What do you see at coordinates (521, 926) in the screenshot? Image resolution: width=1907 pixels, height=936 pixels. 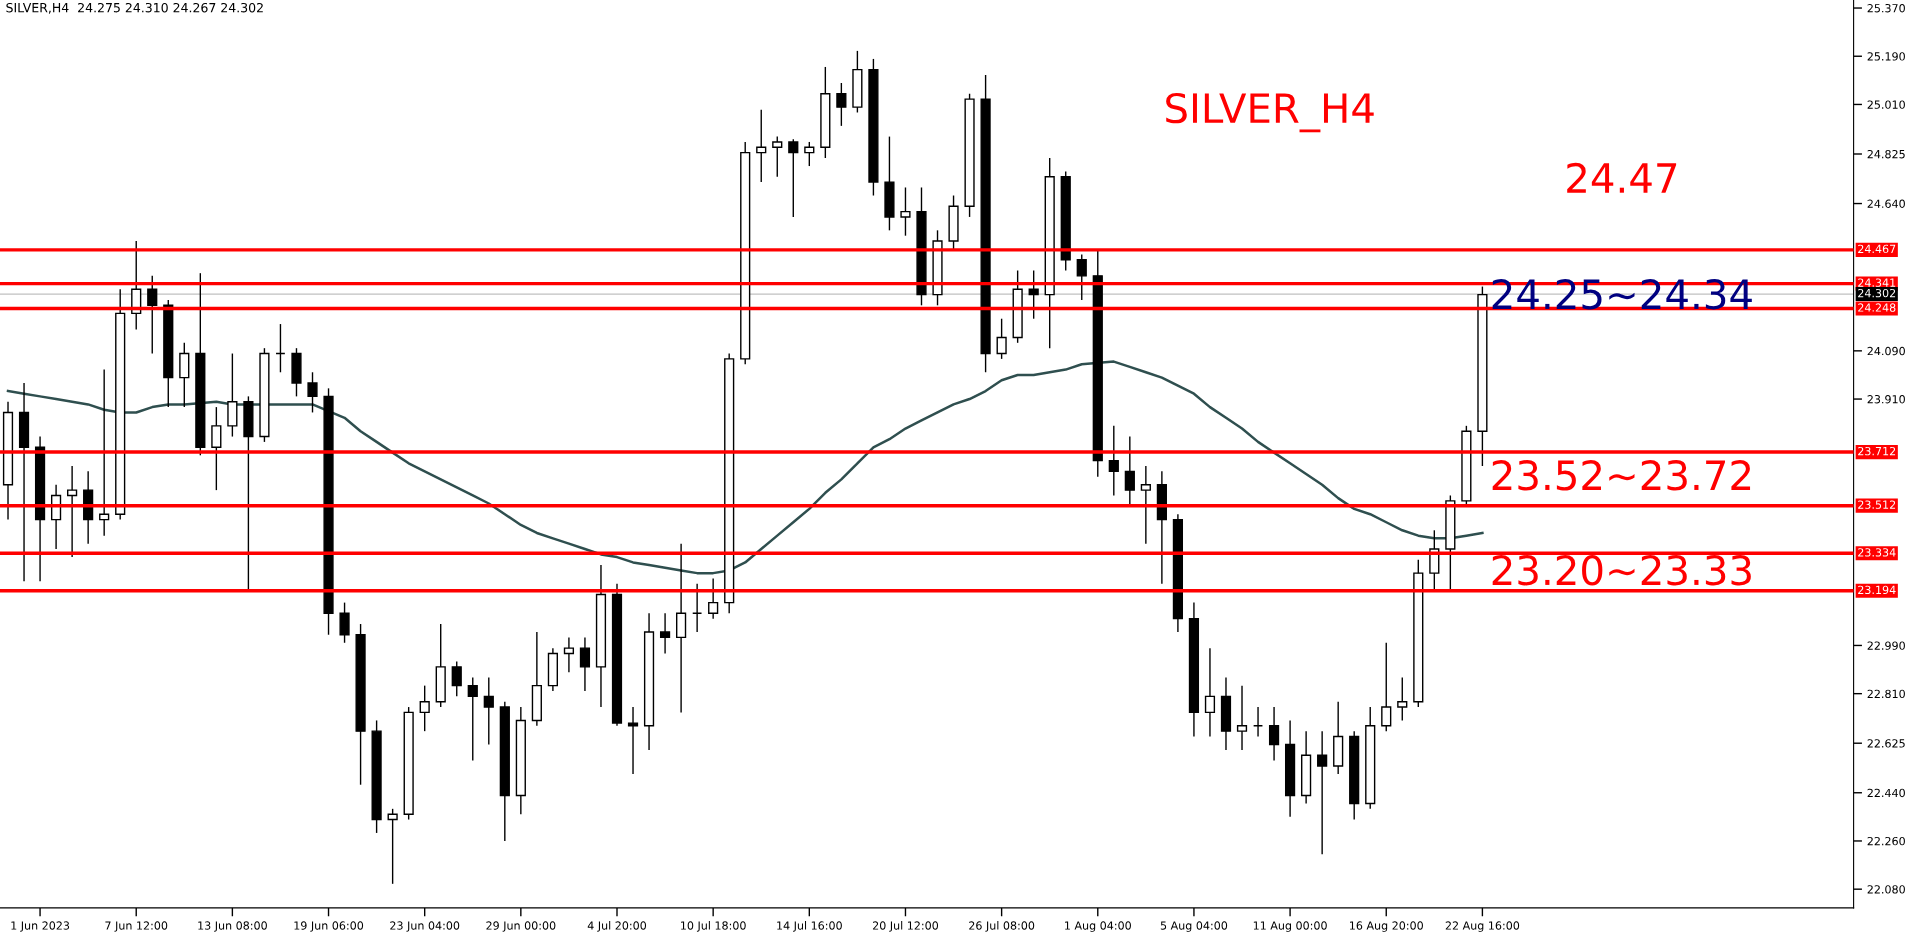 I see `x-tick-label: 29 Jun 00:00` at bounding box center [521, 926].